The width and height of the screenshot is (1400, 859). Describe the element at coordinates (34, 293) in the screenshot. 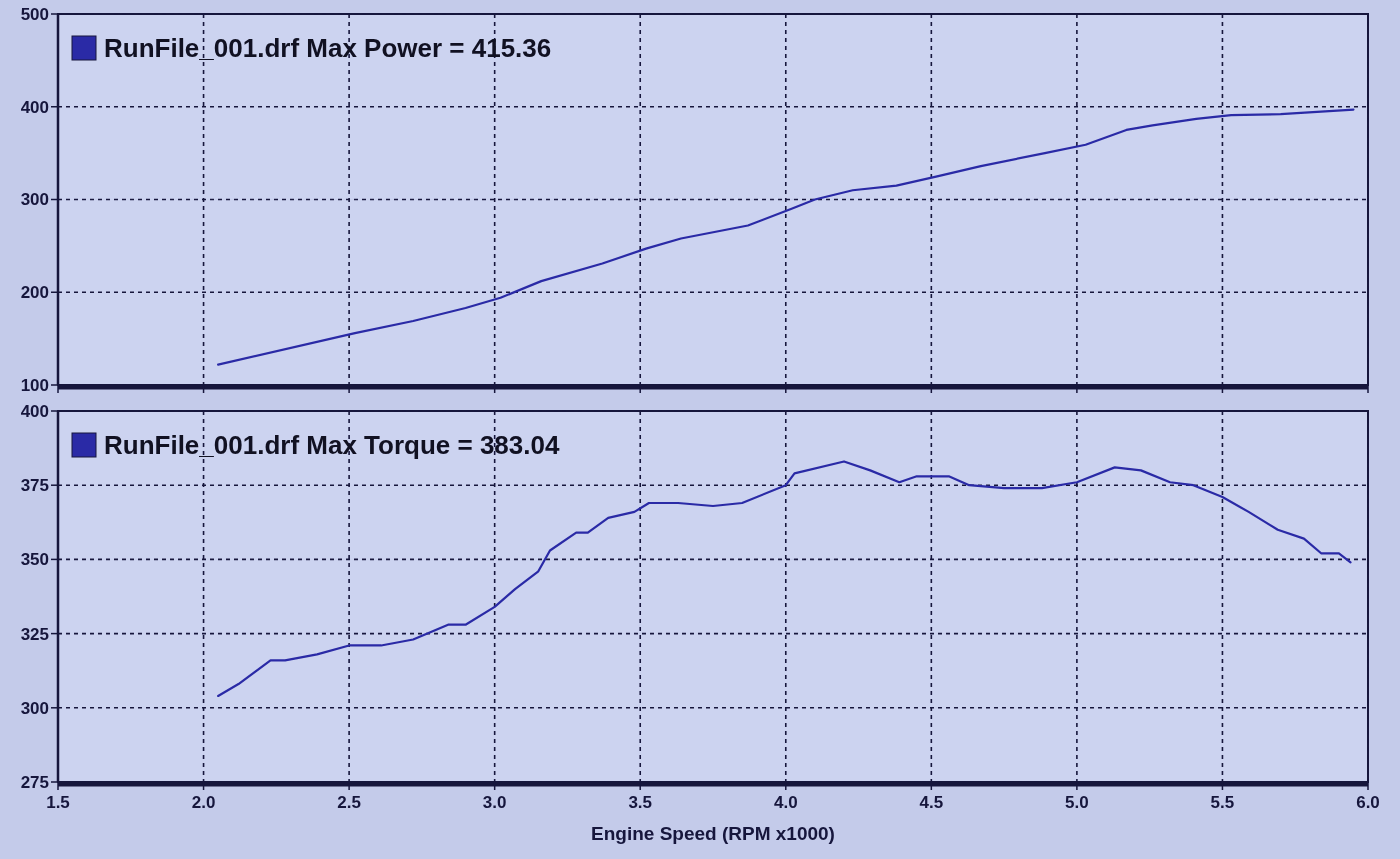

I see `y-tick-label: 200` at that location.